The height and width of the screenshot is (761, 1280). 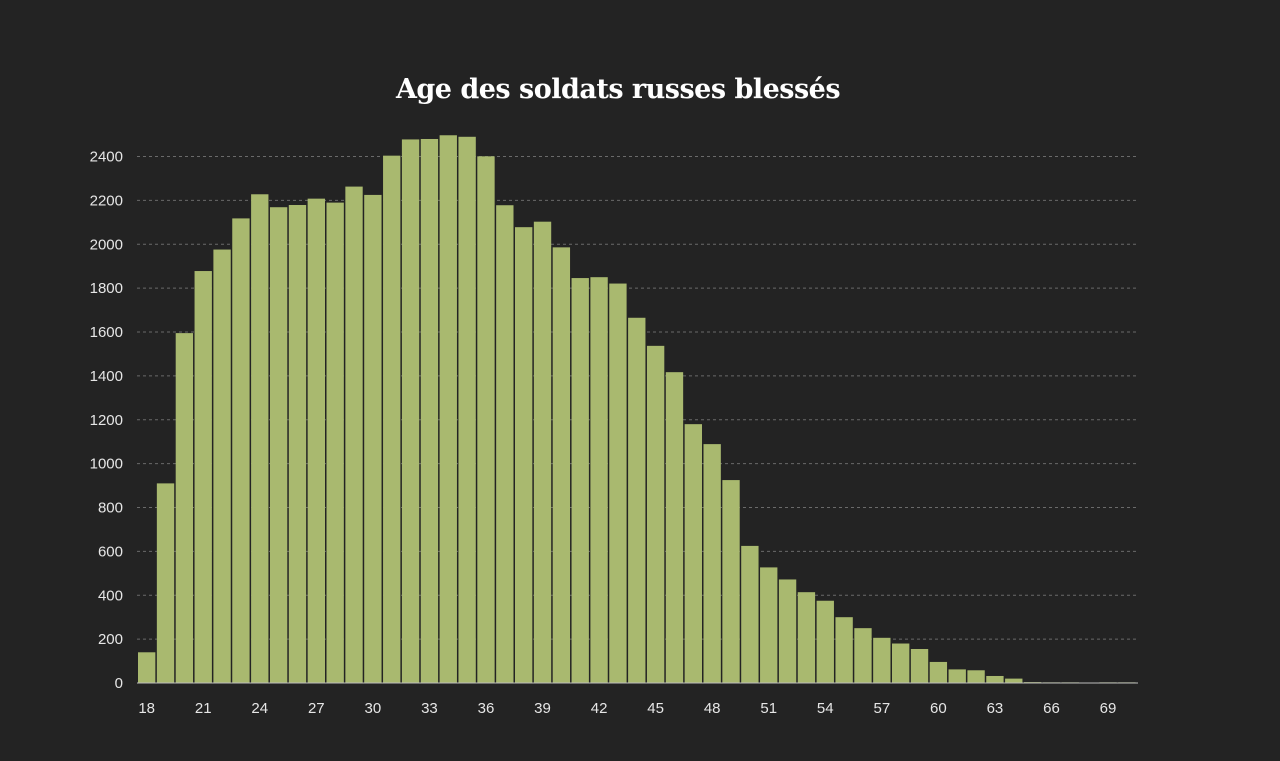 I want to click on x-tick-label: 30, so click(x=373, y=708).